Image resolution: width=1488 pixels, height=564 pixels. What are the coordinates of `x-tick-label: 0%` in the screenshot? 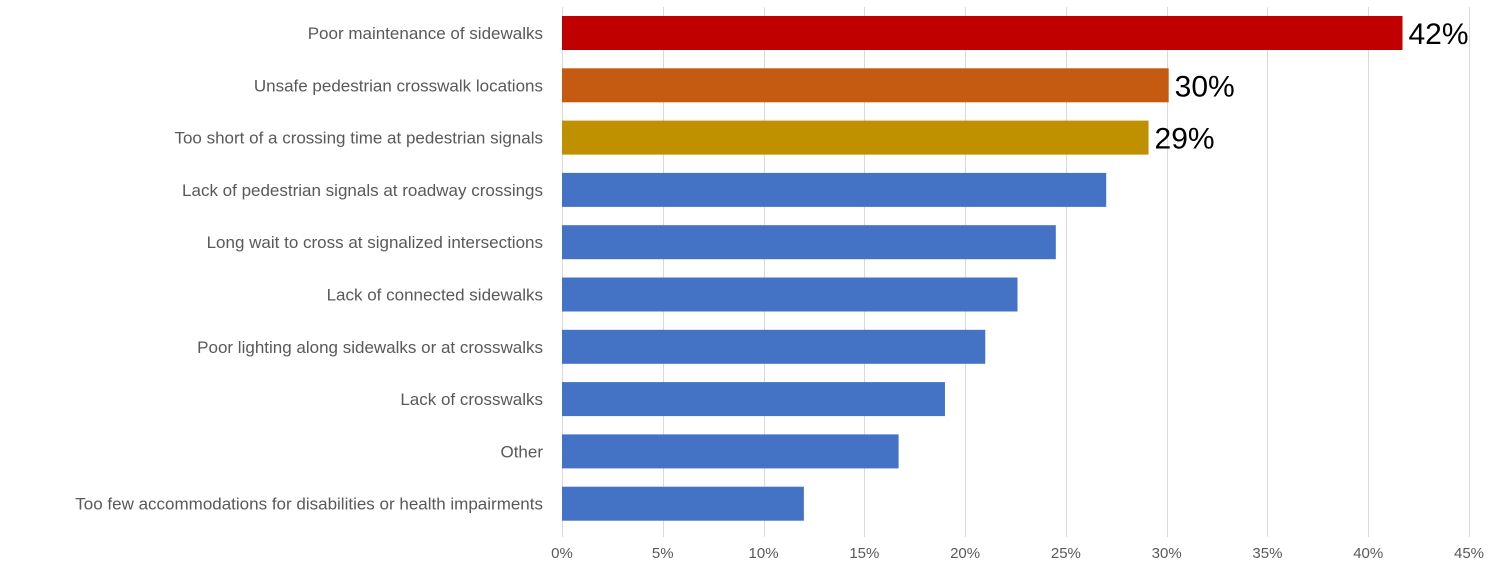 It's located at (562, 553).